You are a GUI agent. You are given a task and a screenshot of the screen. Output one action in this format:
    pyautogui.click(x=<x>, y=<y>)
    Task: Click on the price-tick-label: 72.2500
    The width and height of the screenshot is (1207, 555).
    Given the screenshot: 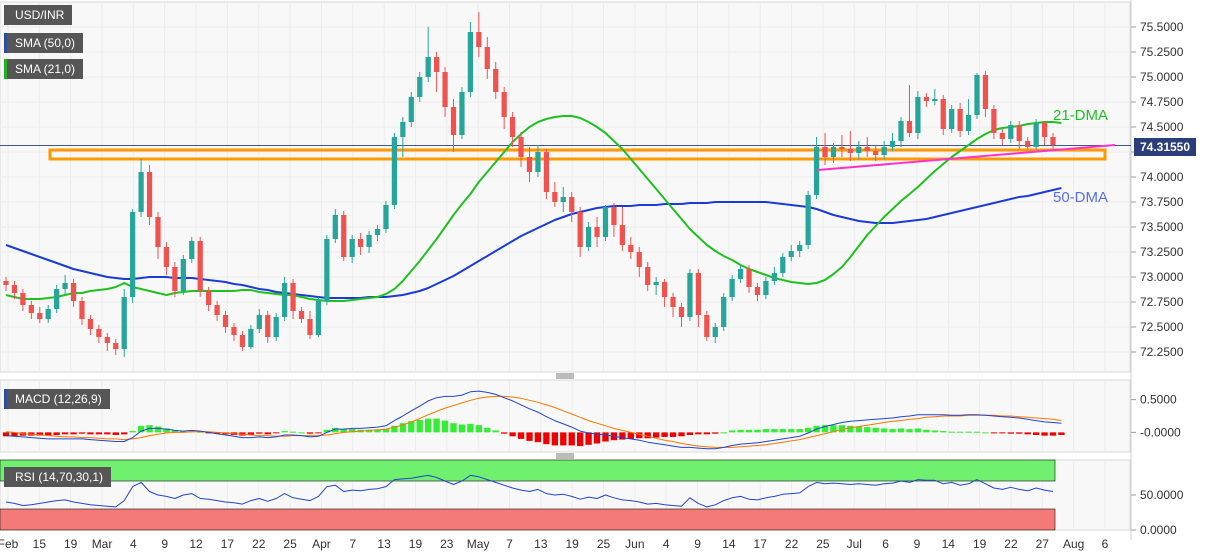 What is the action you would take?
    pyautogui.click(x=1162, y=352)
    